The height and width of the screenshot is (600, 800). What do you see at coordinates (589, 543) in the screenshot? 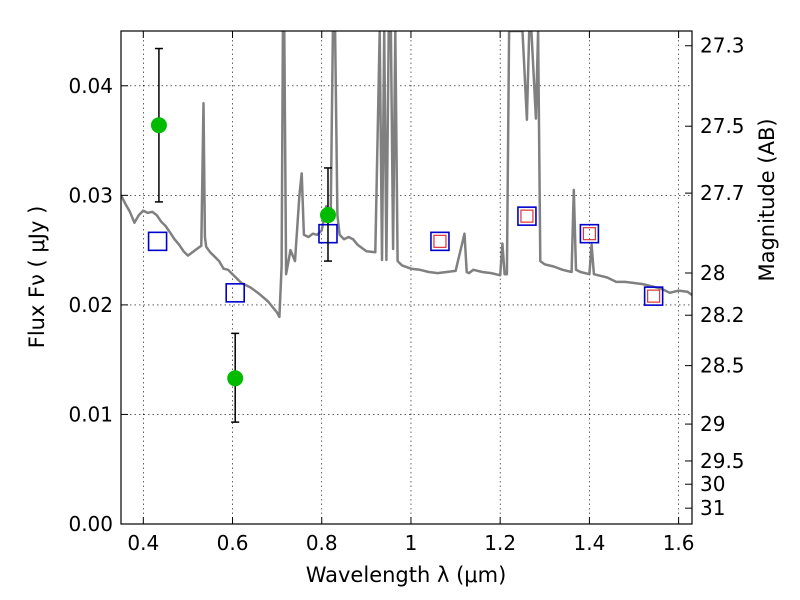
I see `x-tick-label: 1.4` at bounding box center [589, 543].